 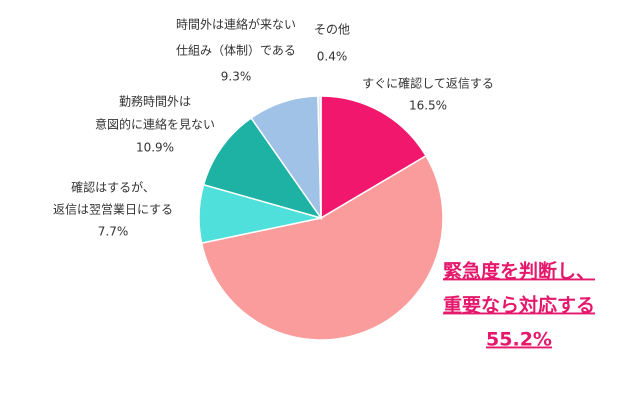 I want to click on value-label: 10.9%, so click(x=155, y=148).